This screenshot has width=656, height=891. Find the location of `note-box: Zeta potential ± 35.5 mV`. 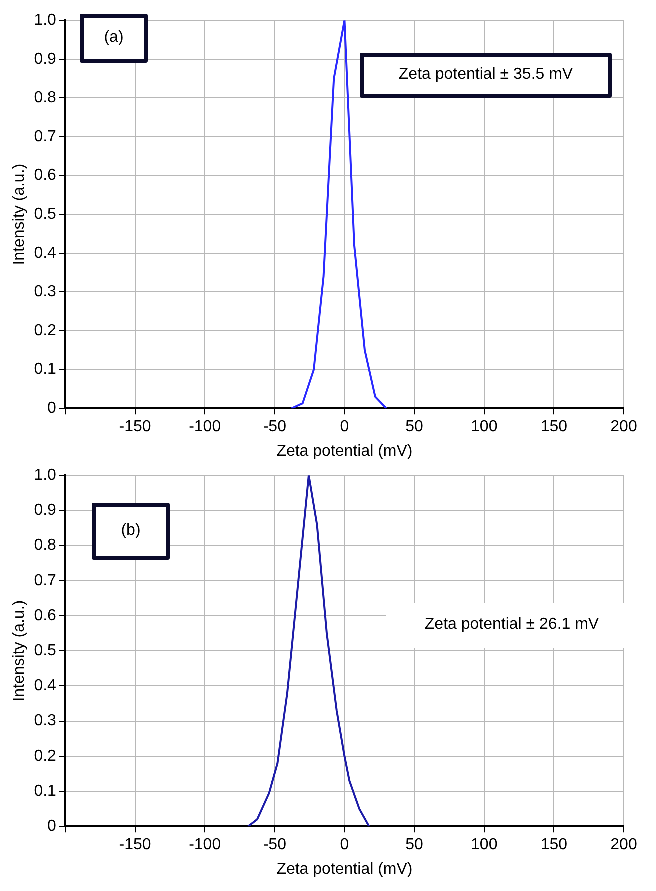

note-box: Zeta potential ± 35.5 mV is located at coordinates (486, 75).